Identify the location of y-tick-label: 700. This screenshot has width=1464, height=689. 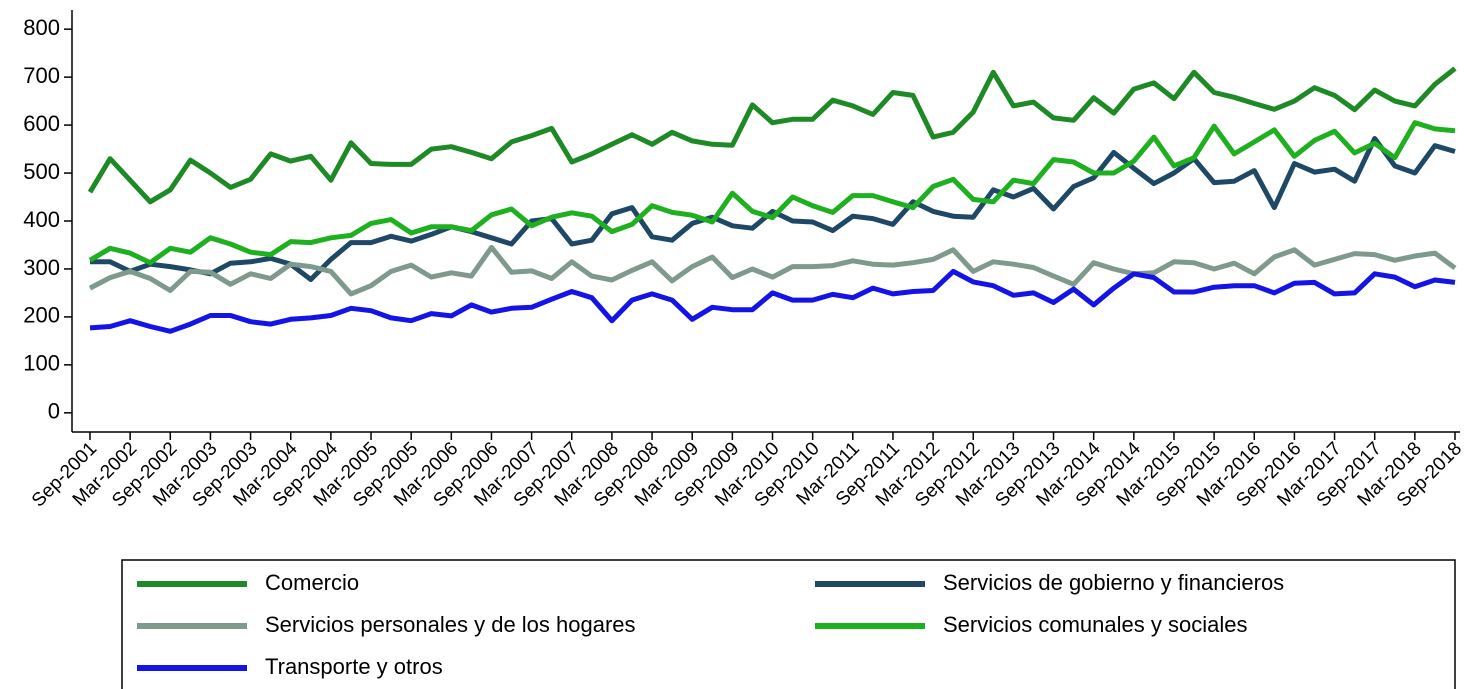
(41, 75).